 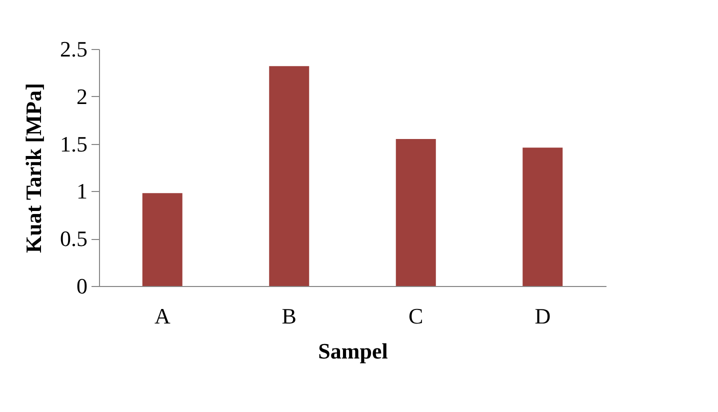 What do you see at coordinates (74, 143) in the screenshot?
I see `y-tick-label: 1.5` at bounding box center [74, 143].